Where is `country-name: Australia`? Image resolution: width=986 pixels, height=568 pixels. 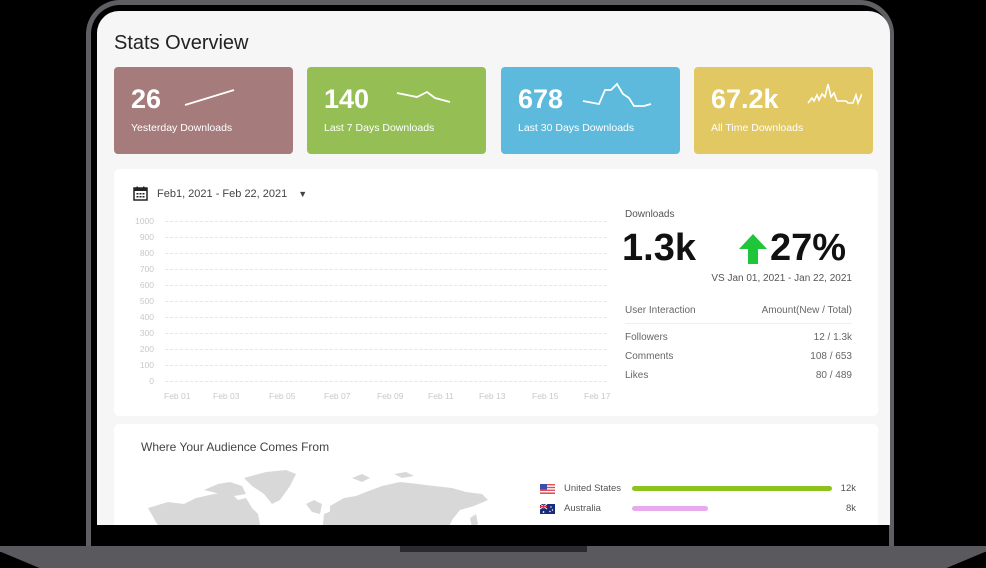 country-name: Australia is located at coordinates (582, 508).